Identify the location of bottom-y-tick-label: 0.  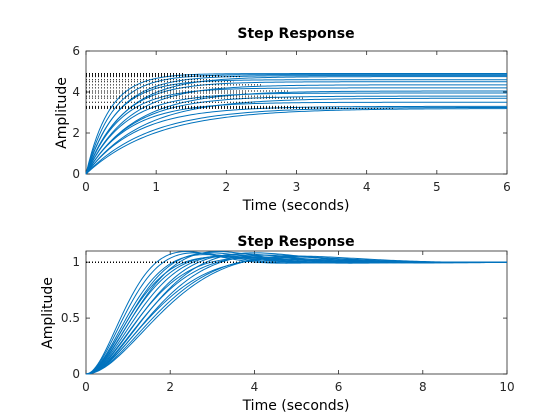
(76, 374).